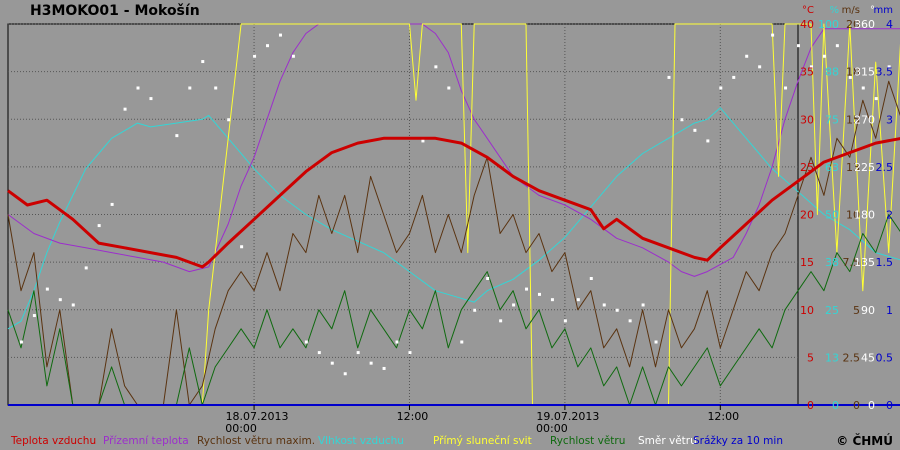 The width and height of the screenshot is (900, 450). I want to click on y-tick-label: 2, so click(889, 215).